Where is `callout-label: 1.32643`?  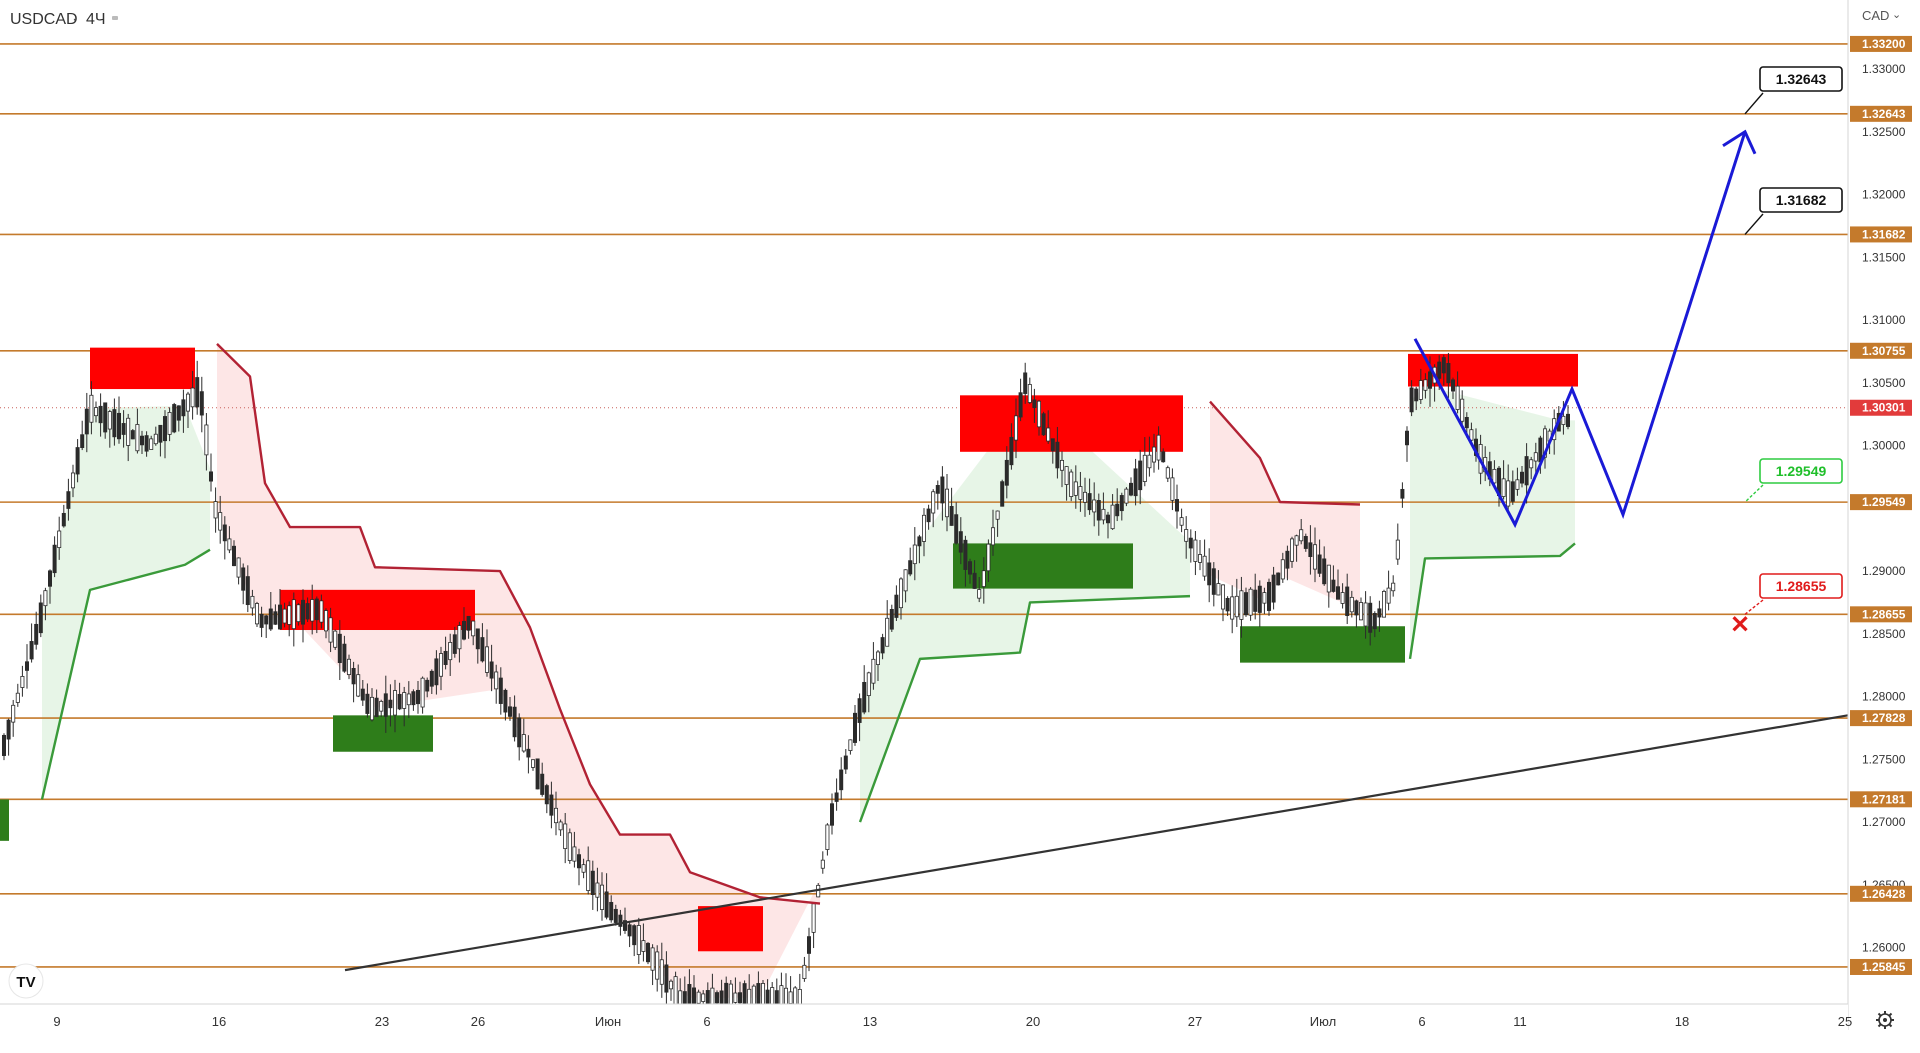
callout-label: 1.32643 is located at coordinates (1801, 79).